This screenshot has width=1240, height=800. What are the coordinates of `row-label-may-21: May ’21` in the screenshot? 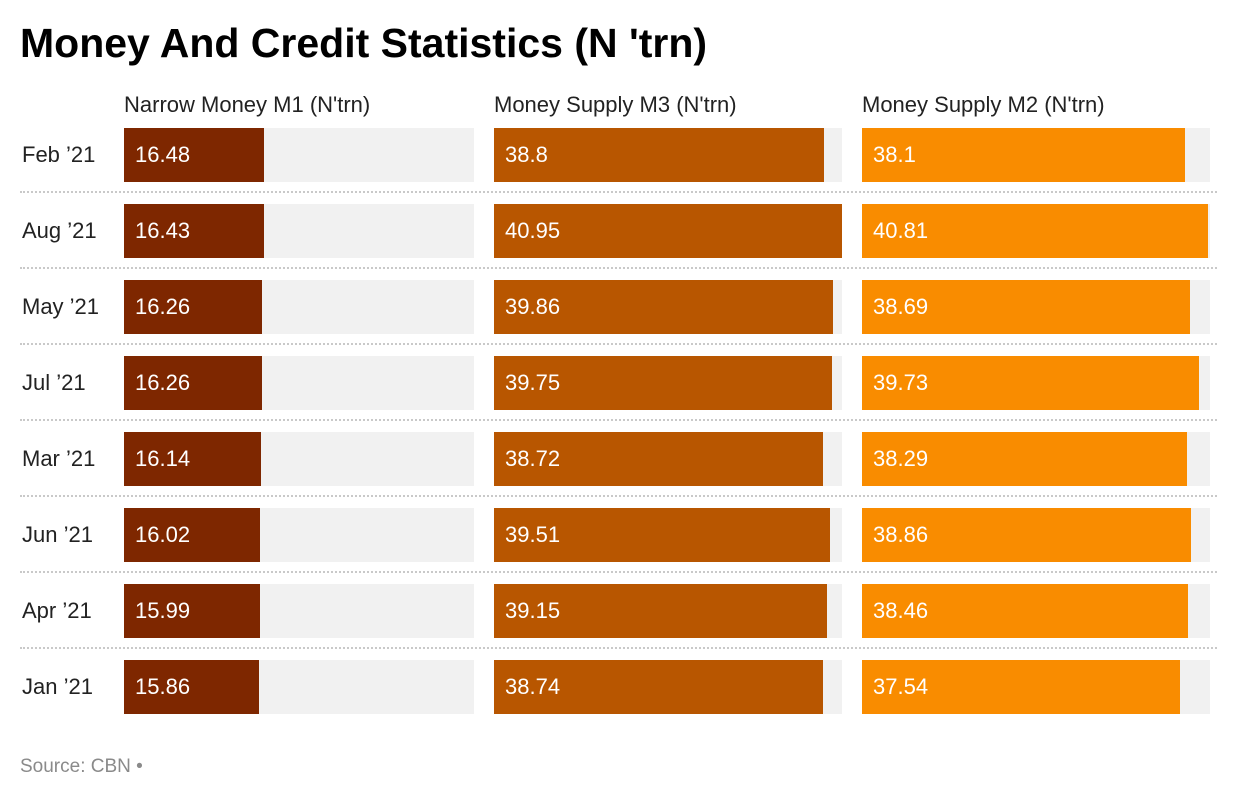 It's located at (61, 306).